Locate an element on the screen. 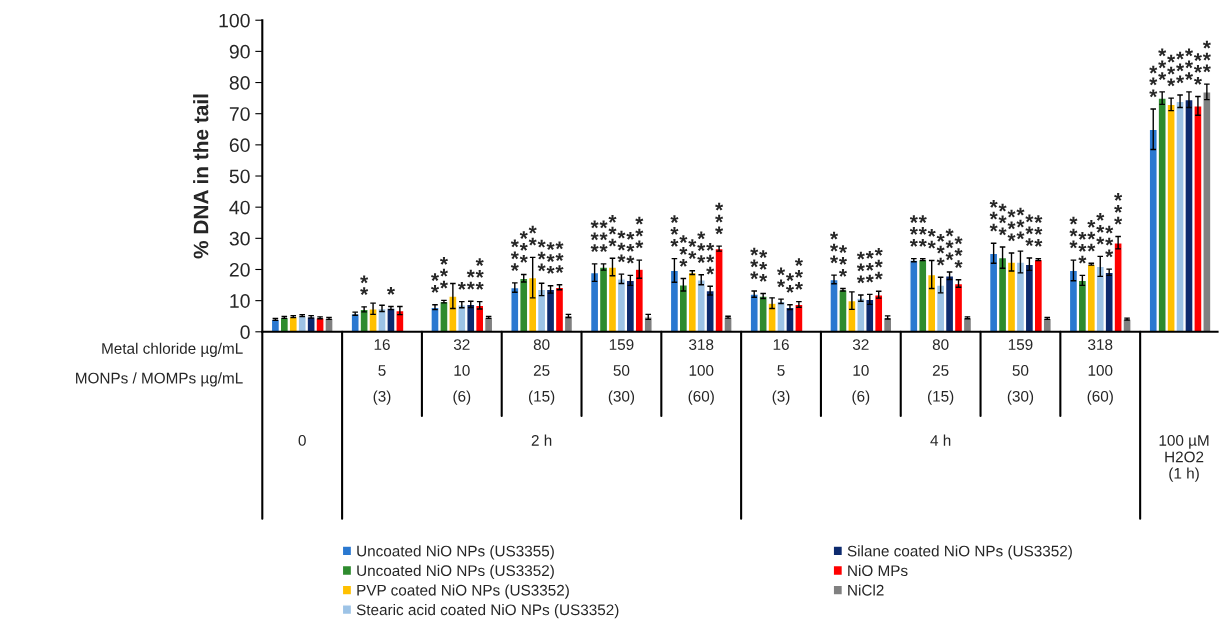 The height and width of the screenshot is (632, 1220). legend-label: Uncoated NiO NPs (US3355) is located at coordinates (455, 552).